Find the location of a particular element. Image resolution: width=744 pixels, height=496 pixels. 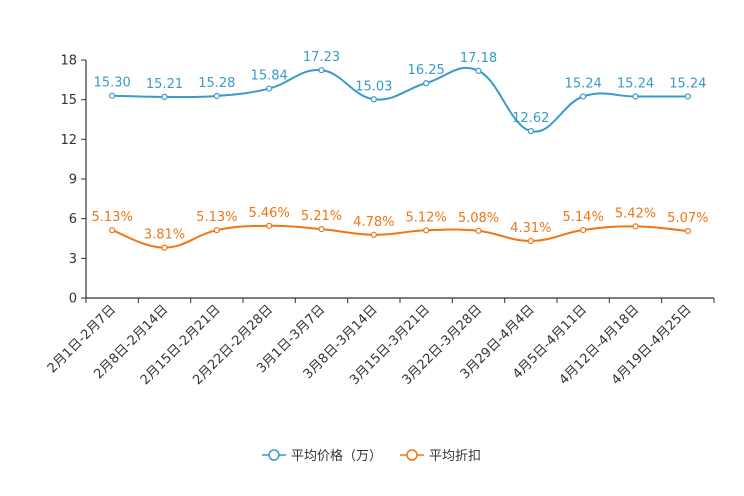

y-tick-label: 18 is located at coordinates (68, 61).